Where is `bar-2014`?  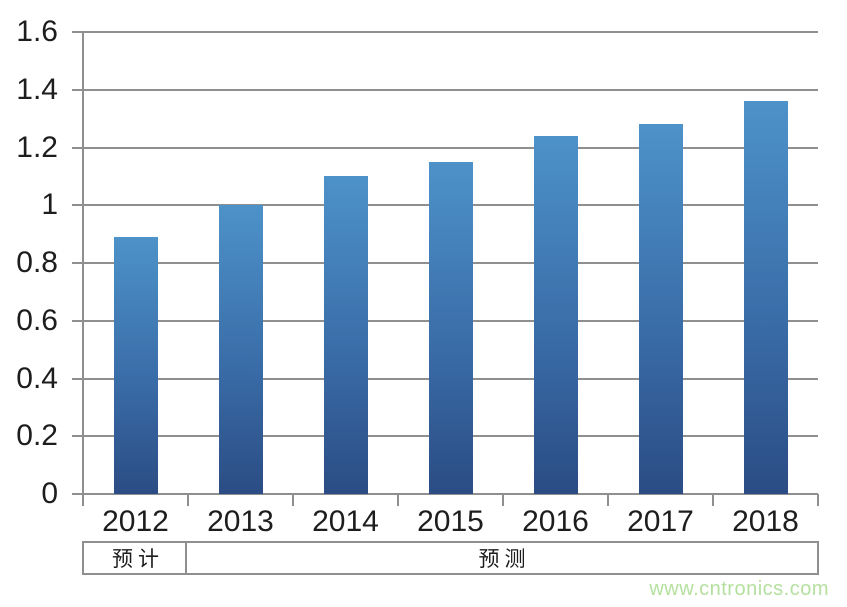 bar-2014 is located at coordinates (345, 335).